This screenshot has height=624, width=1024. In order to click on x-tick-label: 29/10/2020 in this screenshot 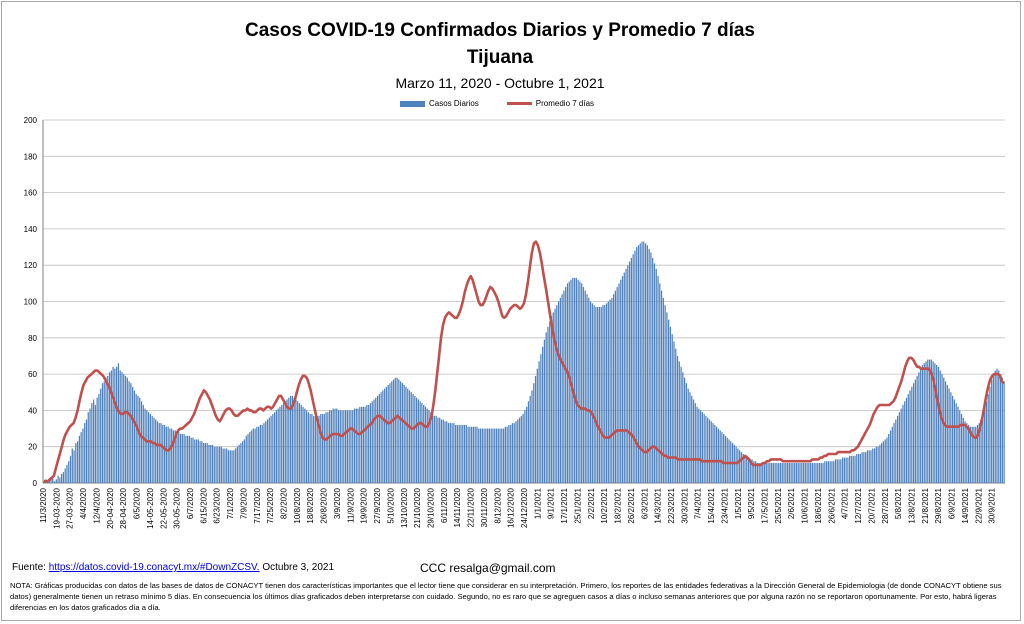, I will do `click(431, 507)`.